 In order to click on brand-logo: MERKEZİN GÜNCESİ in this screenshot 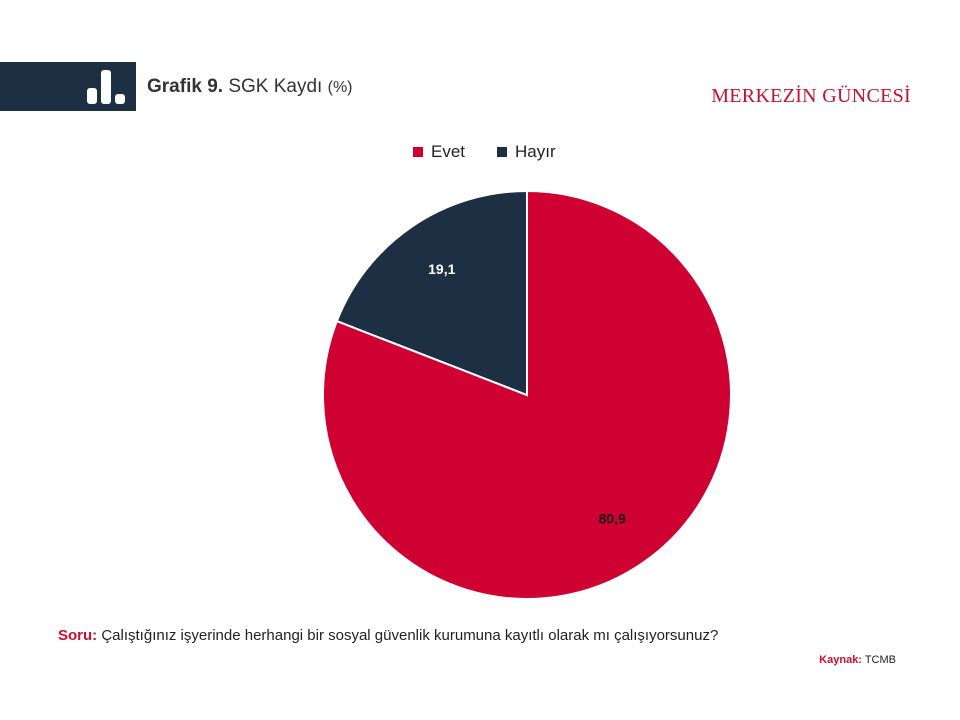, I will do `click(811, 96)`.